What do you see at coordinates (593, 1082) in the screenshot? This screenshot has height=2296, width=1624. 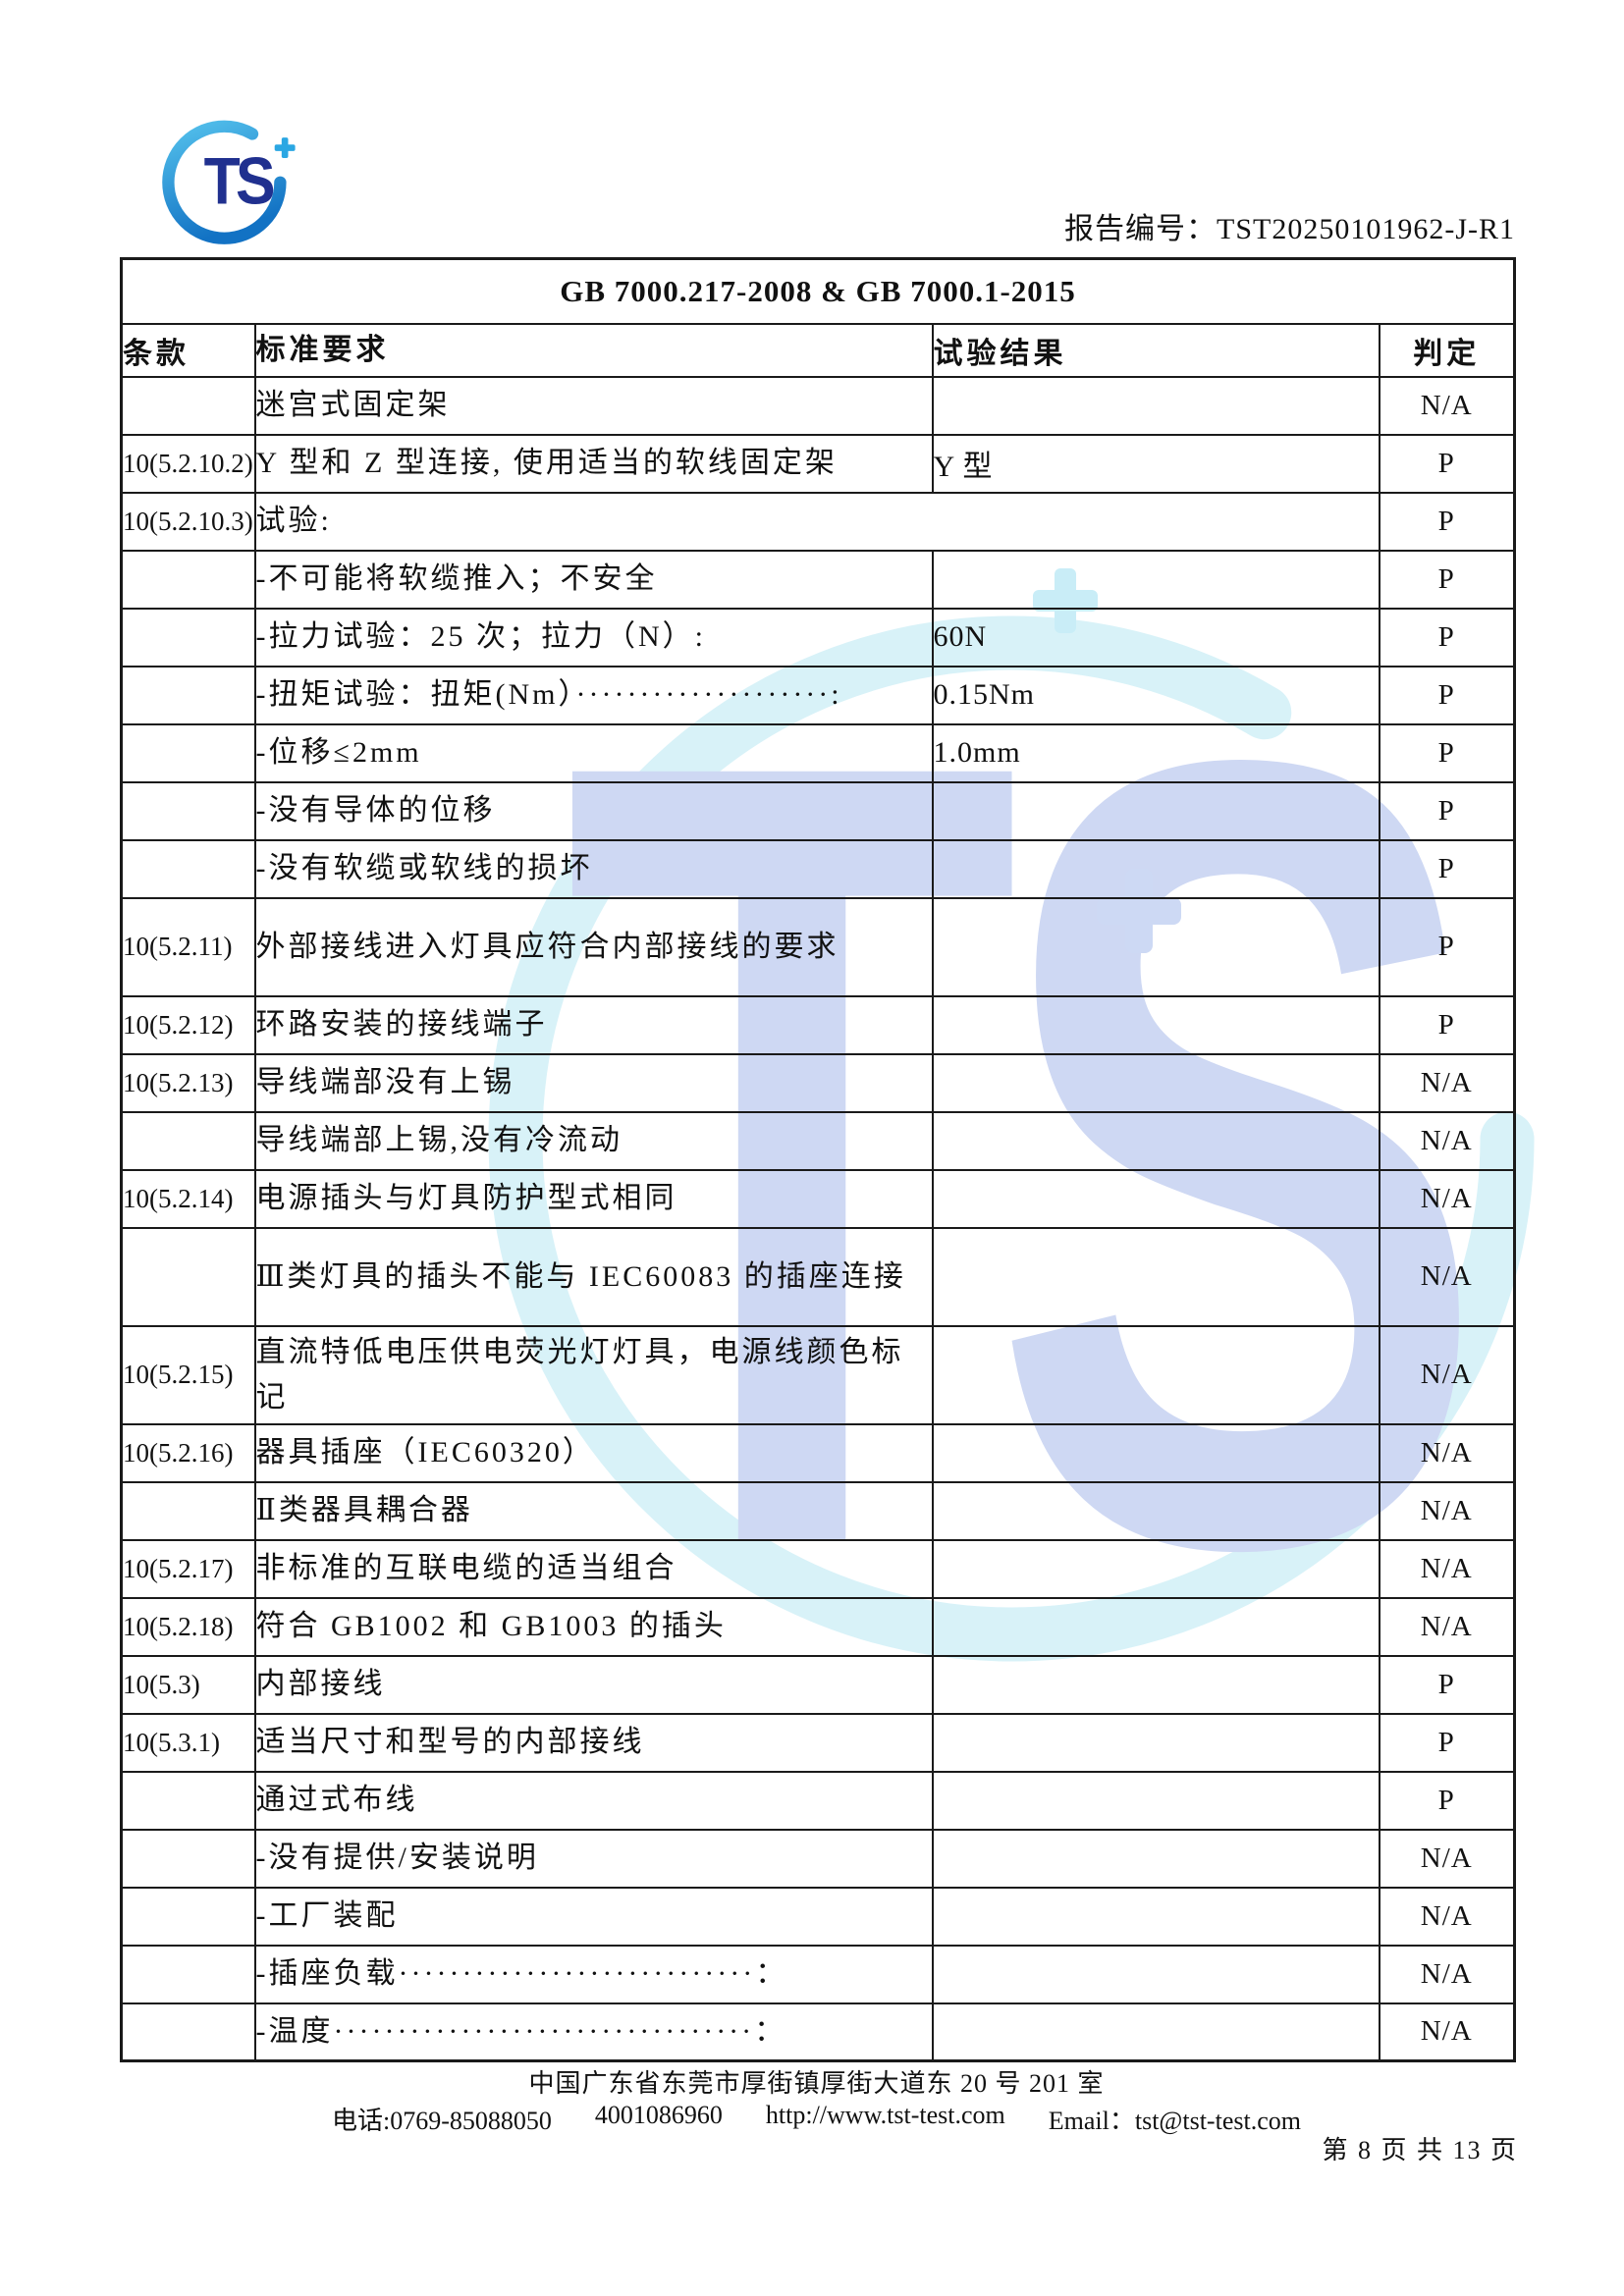 I see `requirement-cell: 导线端部没有上锡` at bounding box center [593, 1082].